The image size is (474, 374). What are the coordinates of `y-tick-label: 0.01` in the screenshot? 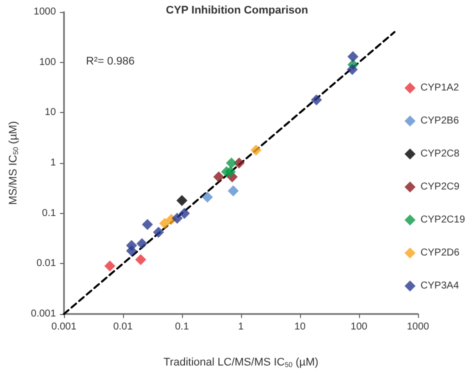 It's located at (46, 264).